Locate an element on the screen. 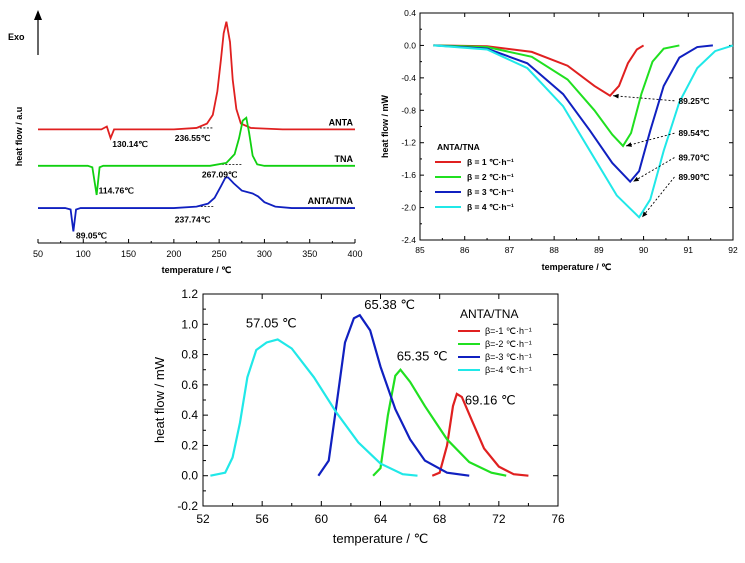  y-tick-label: -1.6 is located at coordinates (408, 175).